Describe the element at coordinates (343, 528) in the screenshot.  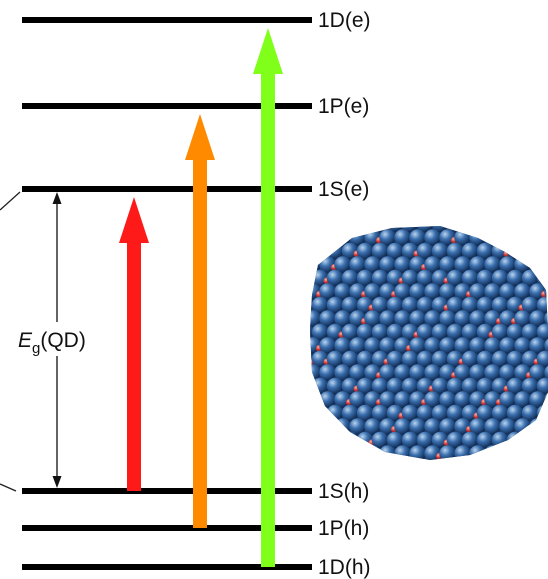
I see `level-label-1p-h: 1P(h)` at that location.